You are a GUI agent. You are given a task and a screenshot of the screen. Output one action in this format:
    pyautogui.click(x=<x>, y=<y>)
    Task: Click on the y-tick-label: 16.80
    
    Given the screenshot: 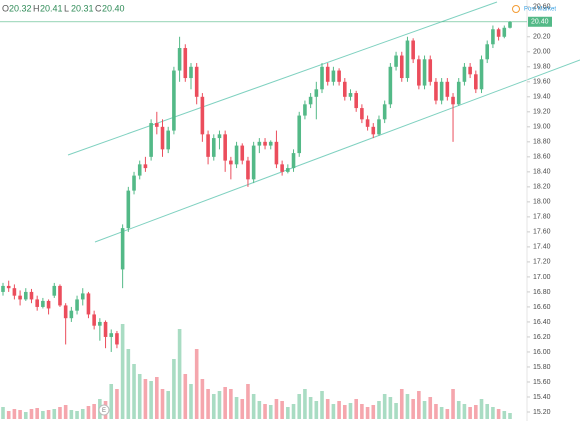 What is the action you would take?
    pyautogui.click(x=542, y=292)
    